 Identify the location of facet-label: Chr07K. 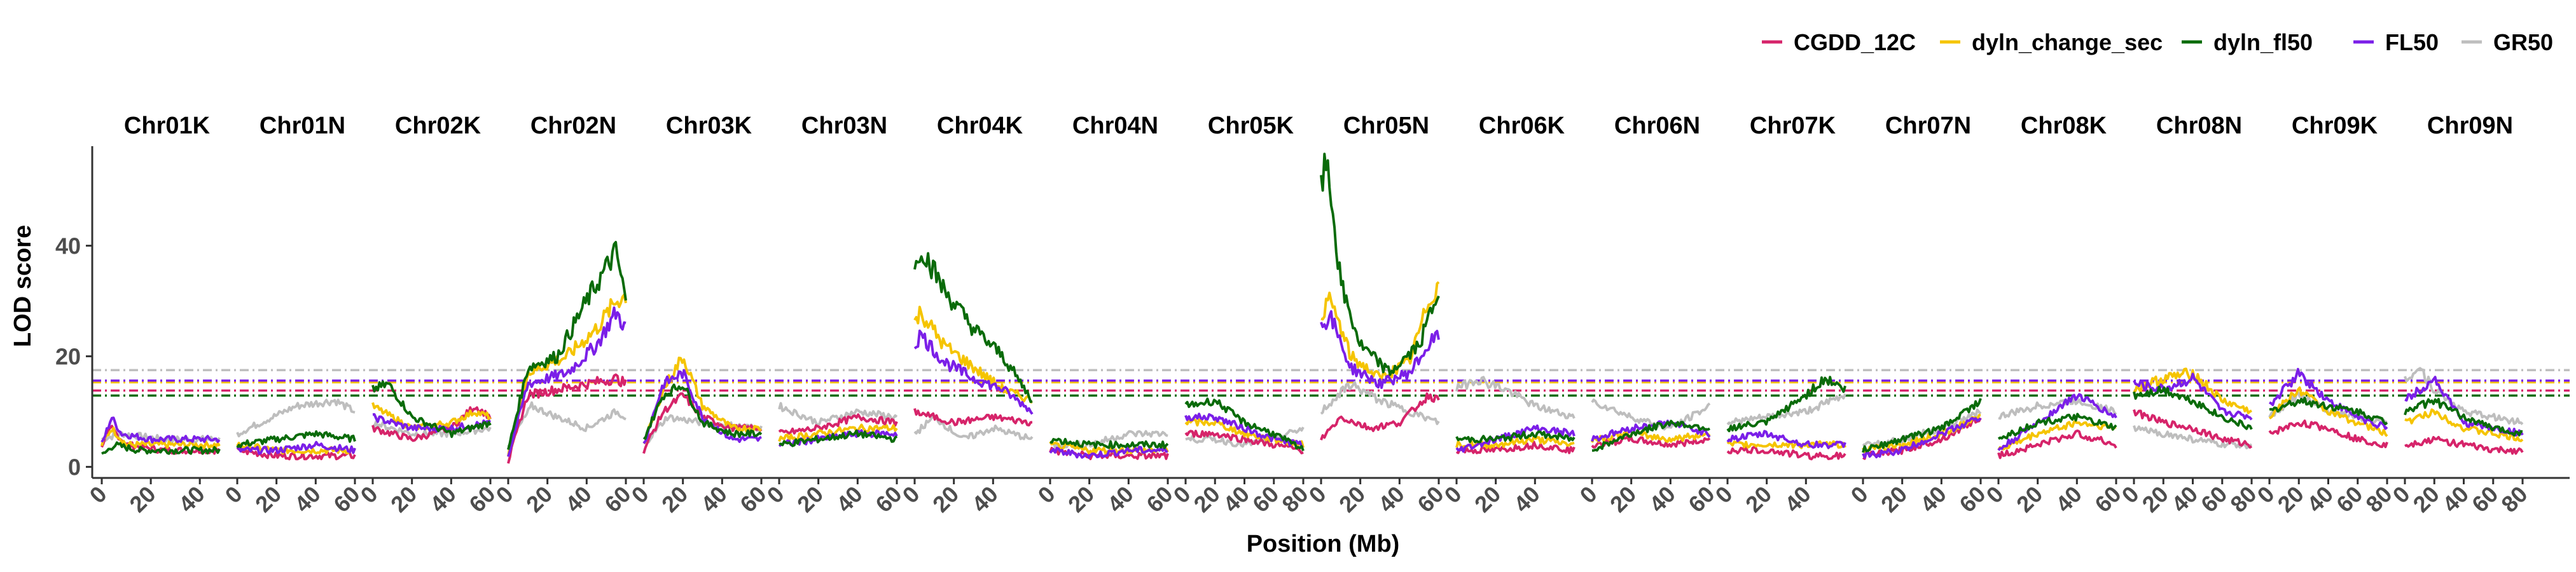
(1793, 125).